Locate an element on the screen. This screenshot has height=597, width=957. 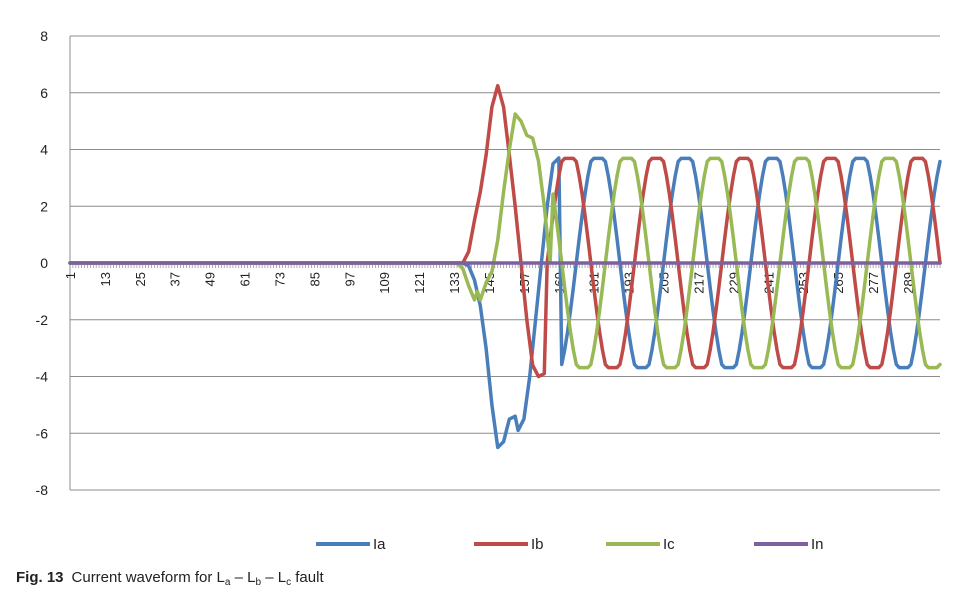
x-tick-marks is located at coordinates (505, 265).